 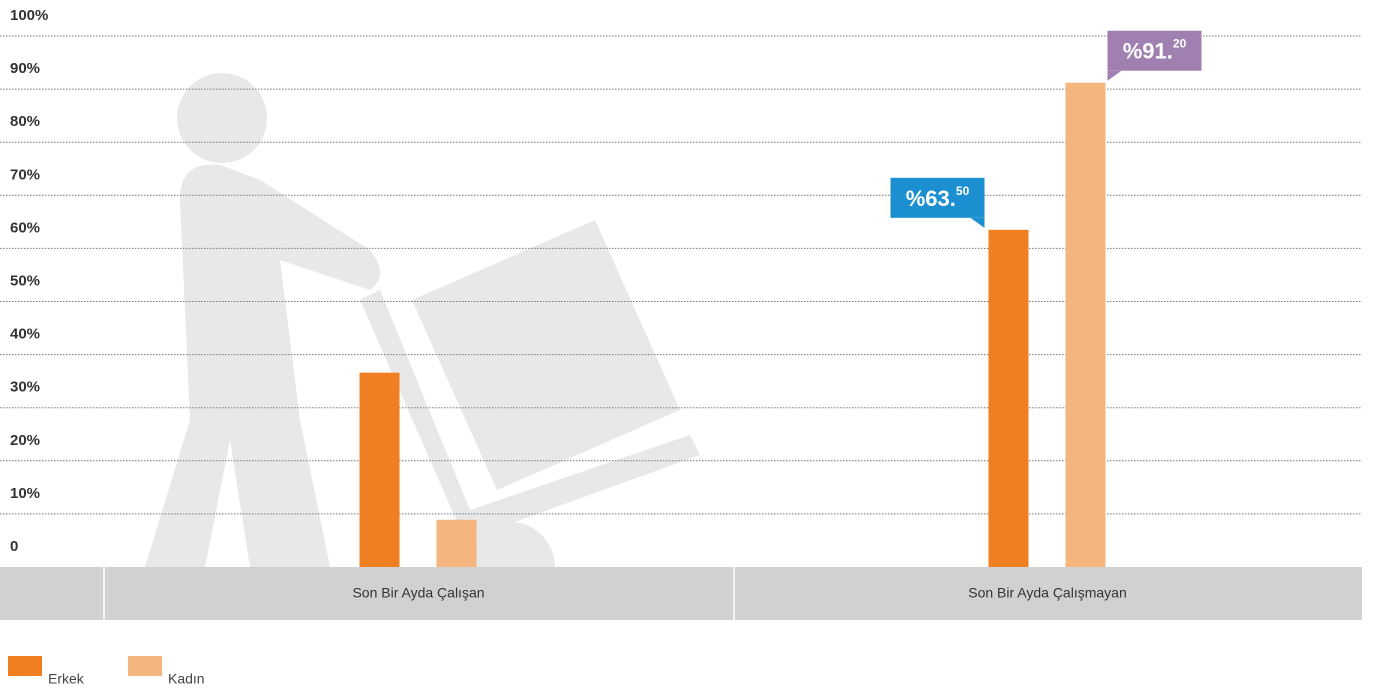 What do you see at coordinates (25, 387) in the screenshot?
I see `y-tick-label: 30%` at bounding box center [25, 387].